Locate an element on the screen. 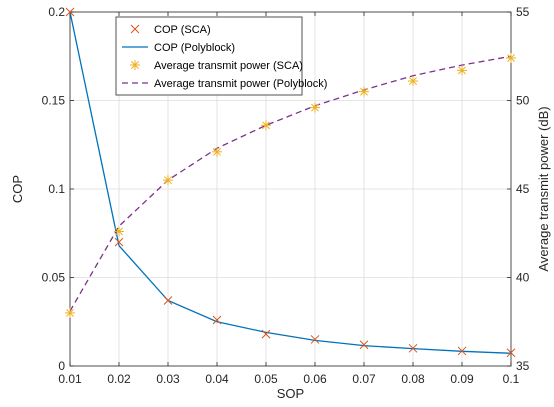 Image resolution: width=554 pixels, height=407 pixels. y-right-tick-label: 35 is located at coordinates (523, 366).